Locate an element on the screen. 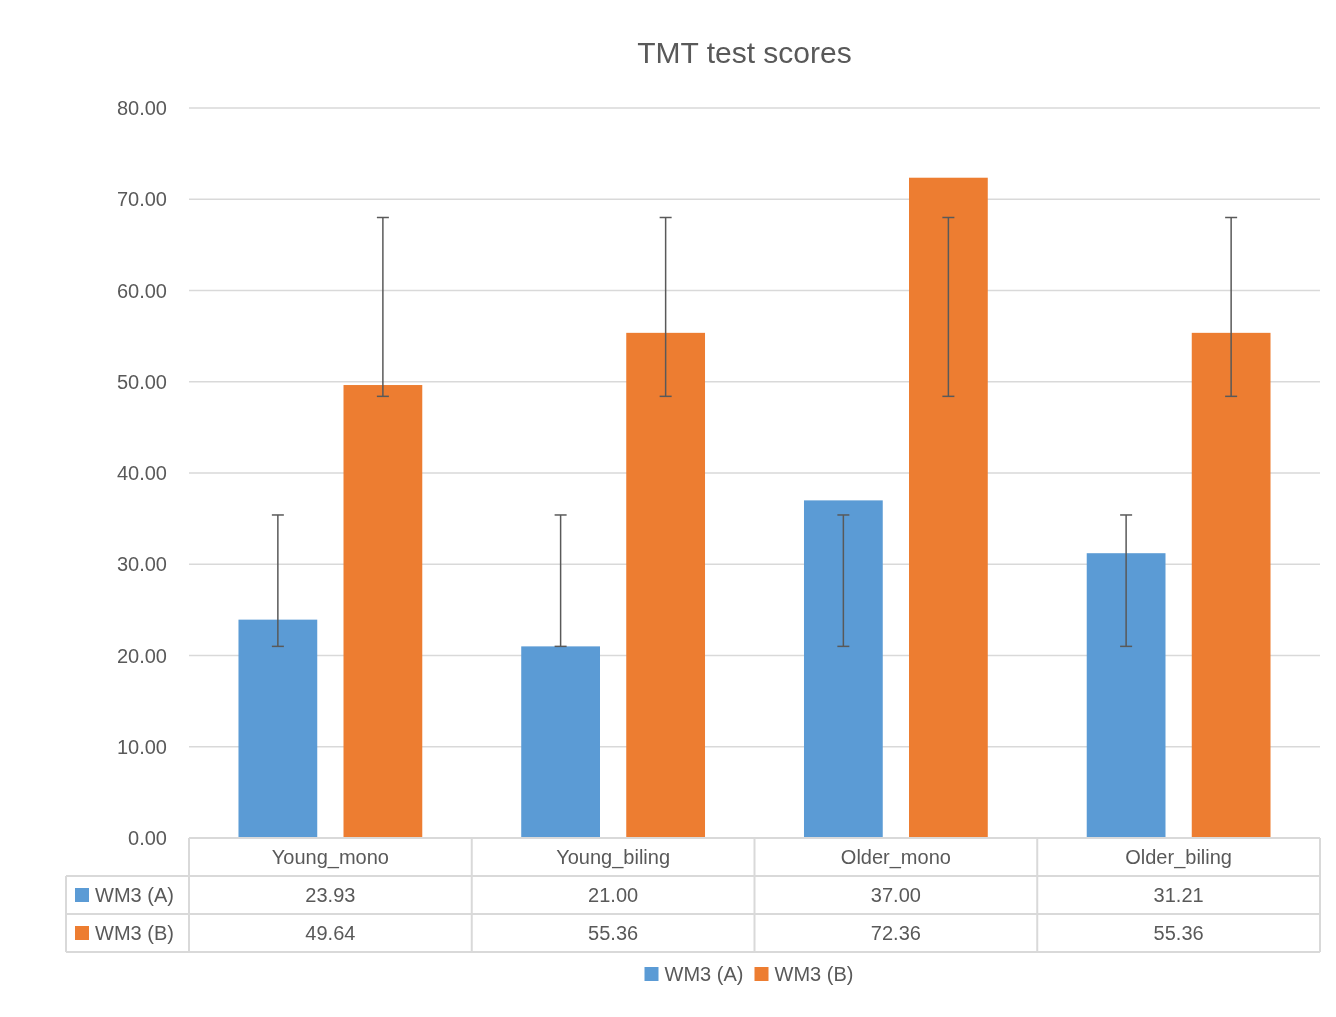 Image resolution: width=1336 pixels, height=1017 pixels. legend-label: WM3 (A) is located at coordinates (134, 895).